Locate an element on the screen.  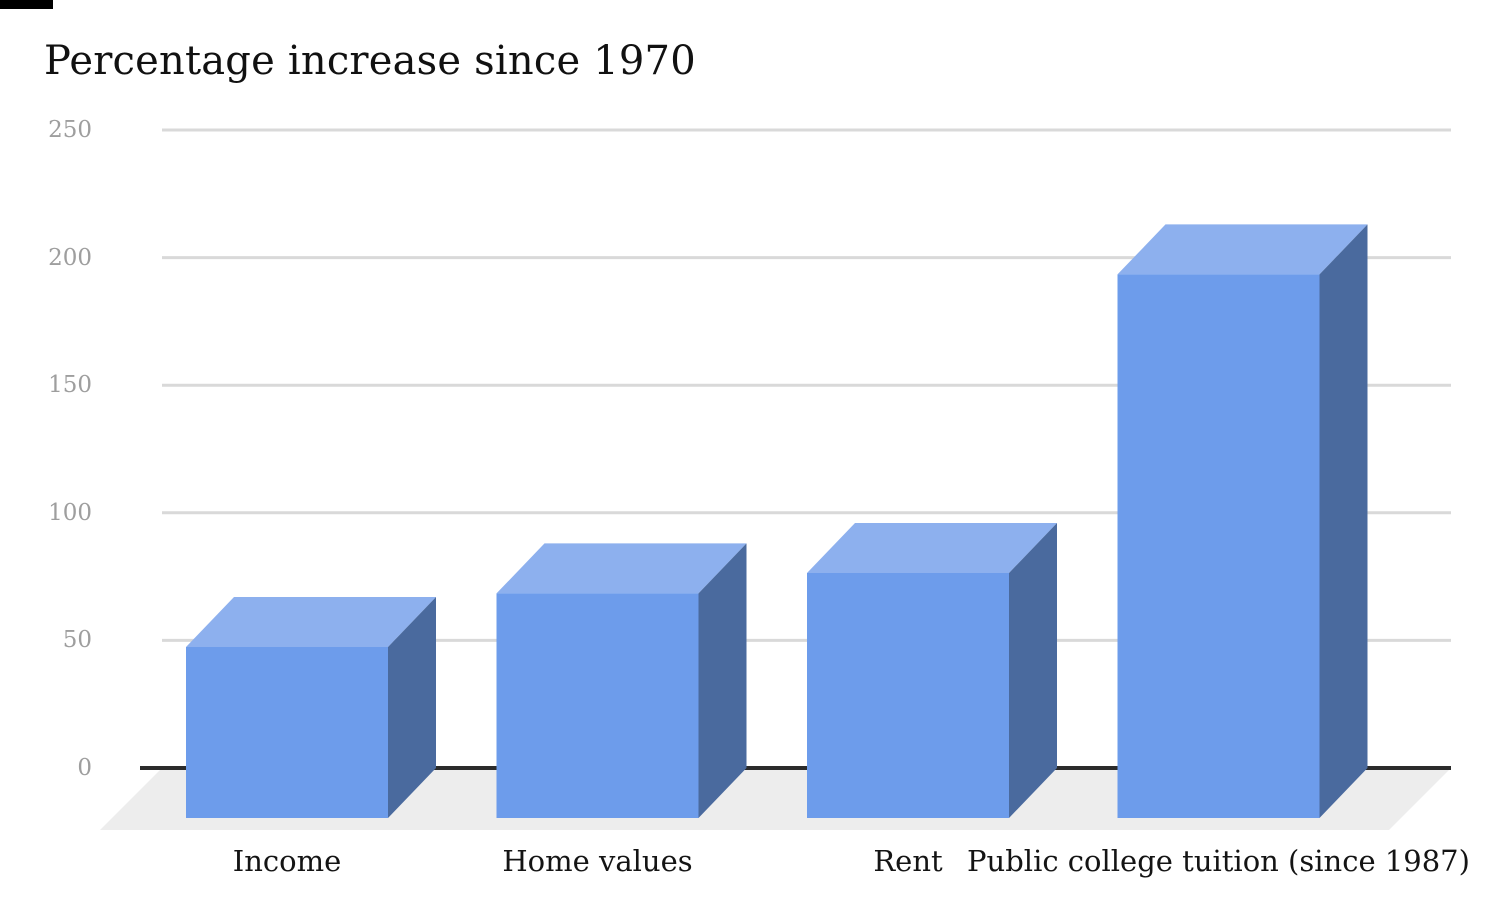
bar-public-college-tuition-since-1987-top-face is located at coordinates (1242, 249).